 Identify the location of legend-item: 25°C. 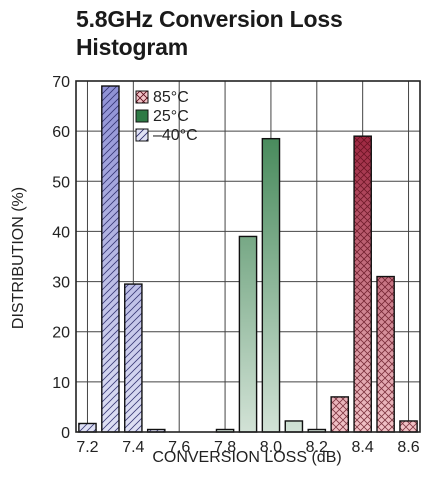
(162, 116).